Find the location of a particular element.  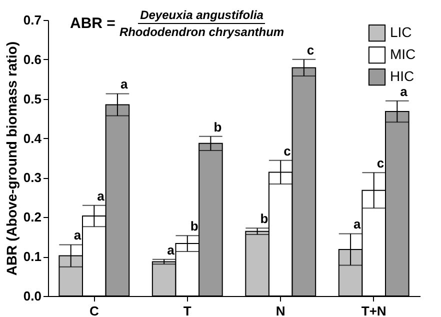

y-axis-title: ABR (Above-ground biomass ratio) is located at coordinates (11, 158).